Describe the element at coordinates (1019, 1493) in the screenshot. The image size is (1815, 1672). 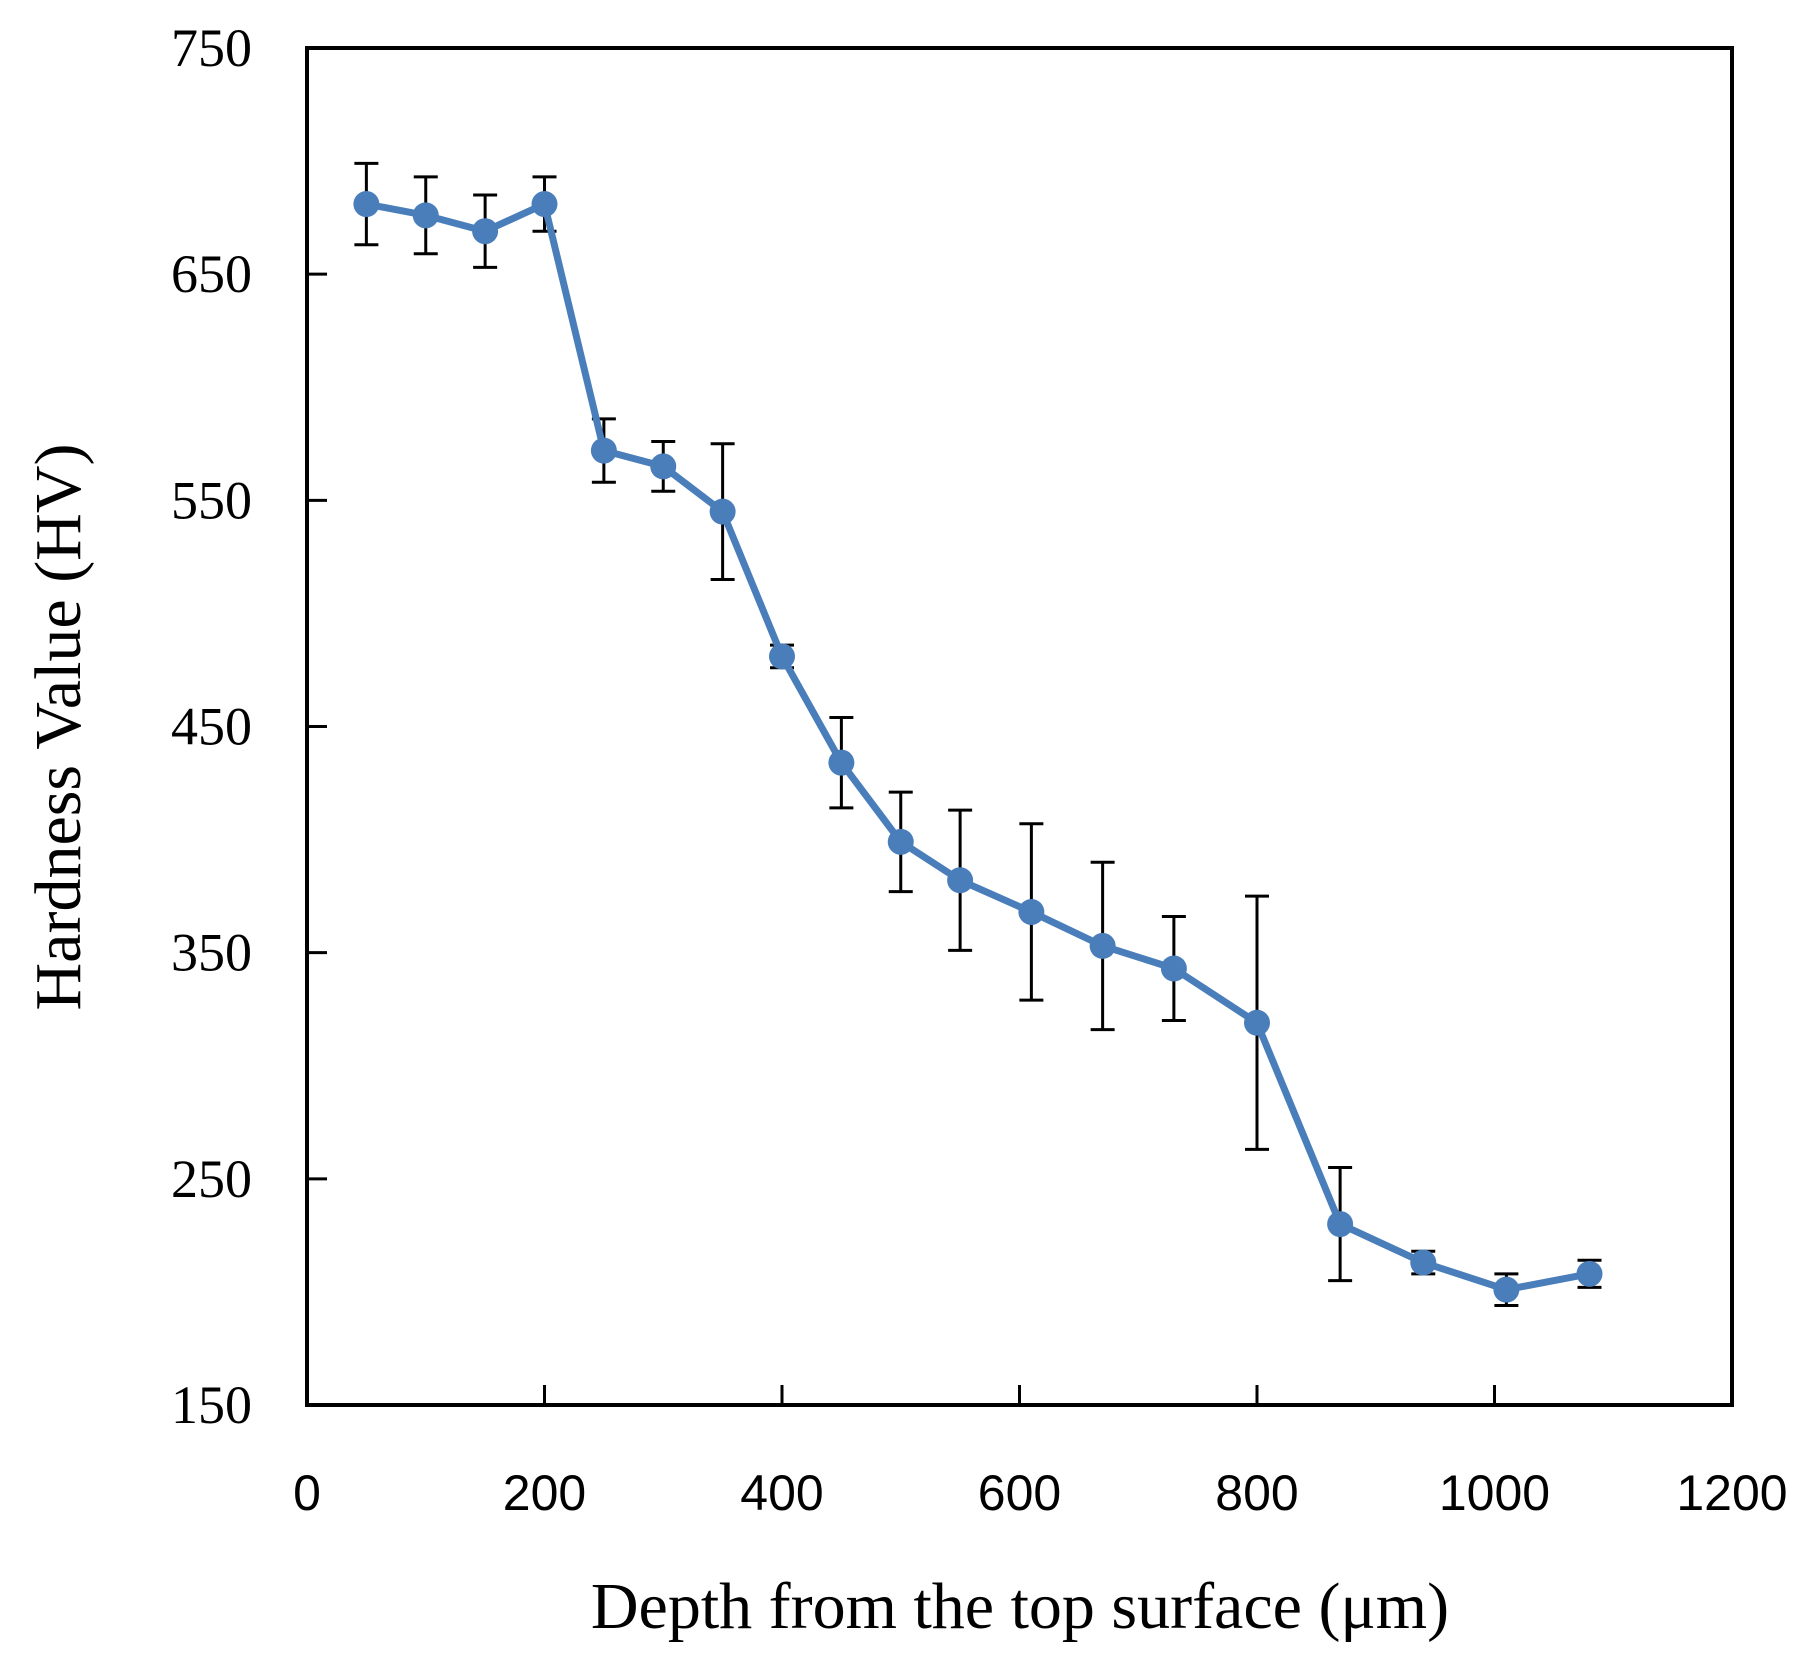
I see `x-tick-label: 600` at that location.